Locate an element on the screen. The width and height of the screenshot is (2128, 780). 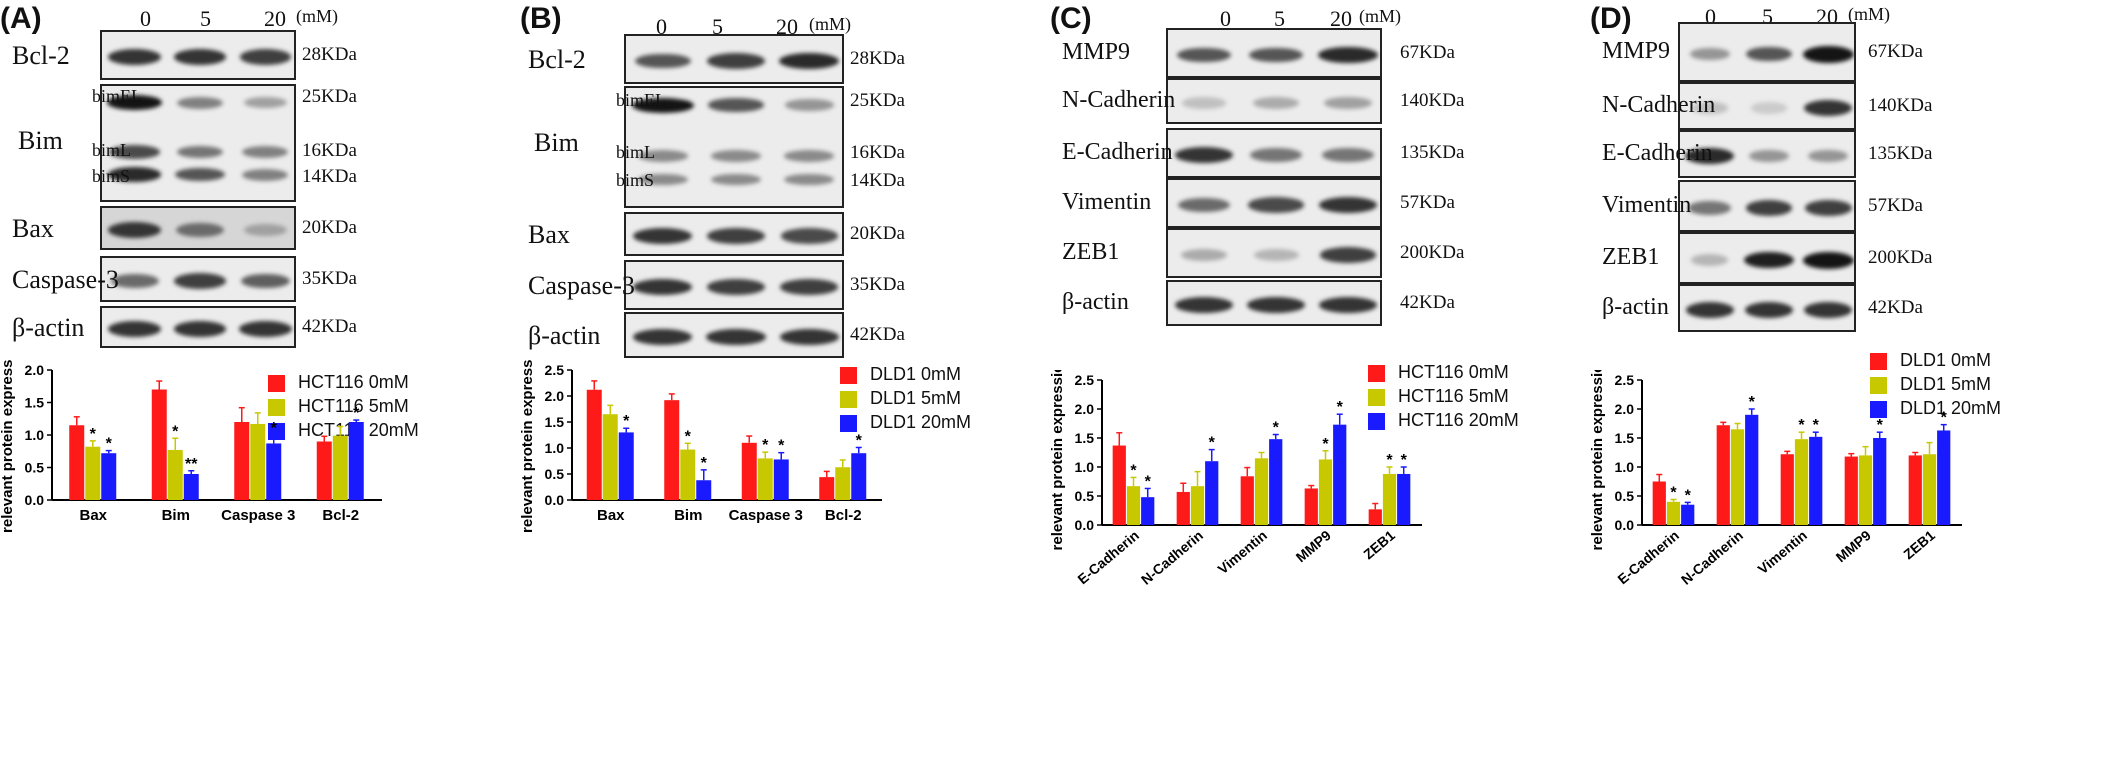
x-tick-label: Bax is located at coordinates (93, 515).